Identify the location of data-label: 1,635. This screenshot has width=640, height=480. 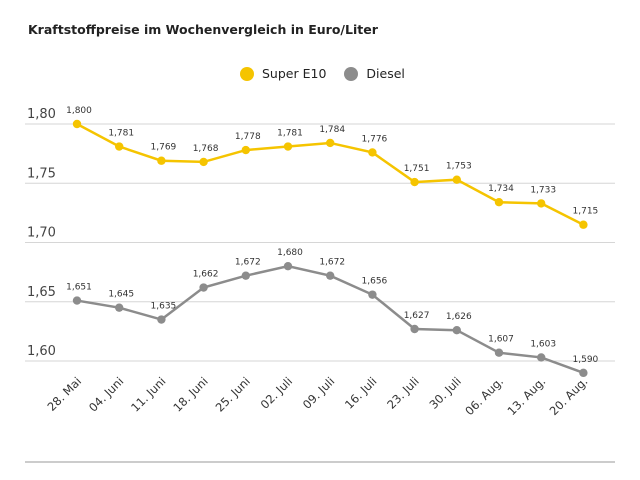
(164, 307).